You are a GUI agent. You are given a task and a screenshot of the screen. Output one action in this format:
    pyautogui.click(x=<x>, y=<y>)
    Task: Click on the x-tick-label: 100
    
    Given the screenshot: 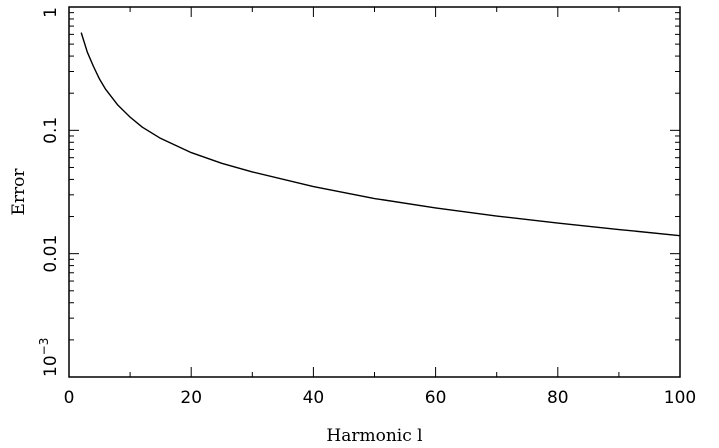 What is the action you would take?
    pyautogui.click(x=680, y=398)
    